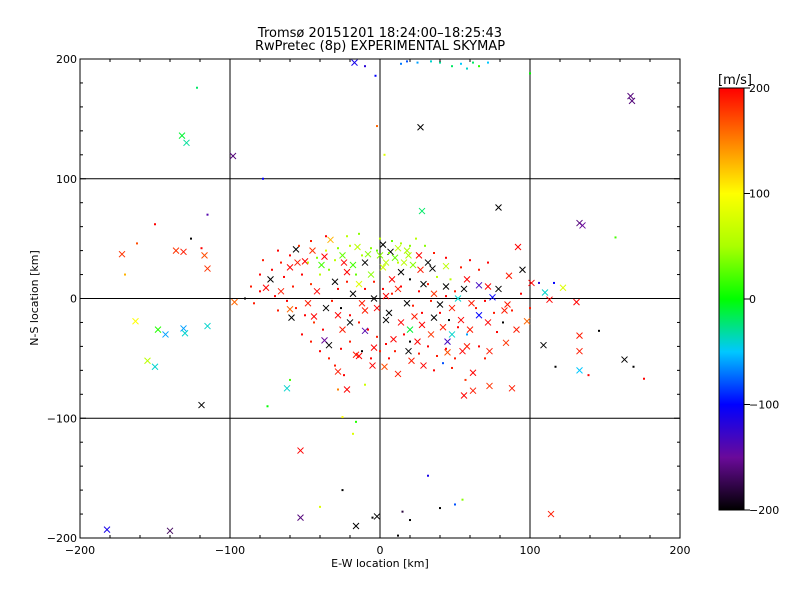 The height and width of the screenshot is (600, 800). I want to click on y-tick-label: 0, so click(73, 299).